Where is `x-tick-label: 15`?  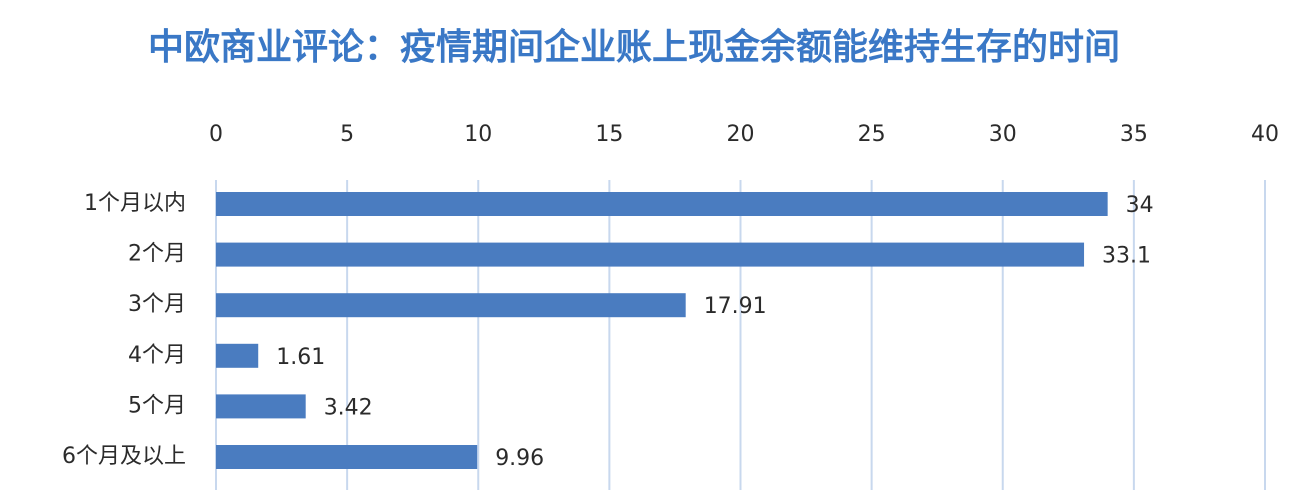 x-tick-label: 15 is located at coordinates (609, 134).